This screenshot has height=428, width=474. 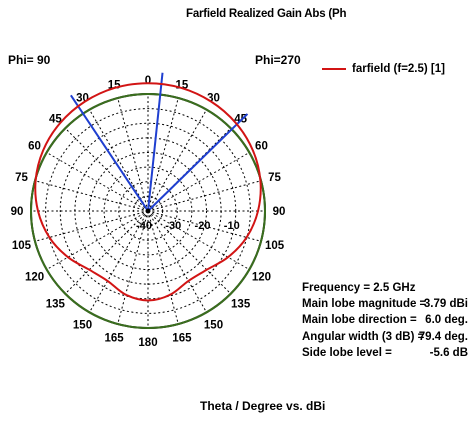 What do you see at coordinates (347, 352) in the screenshot?
I see `annotation-label: Side lobe level =` at bounding box center [347, 352].